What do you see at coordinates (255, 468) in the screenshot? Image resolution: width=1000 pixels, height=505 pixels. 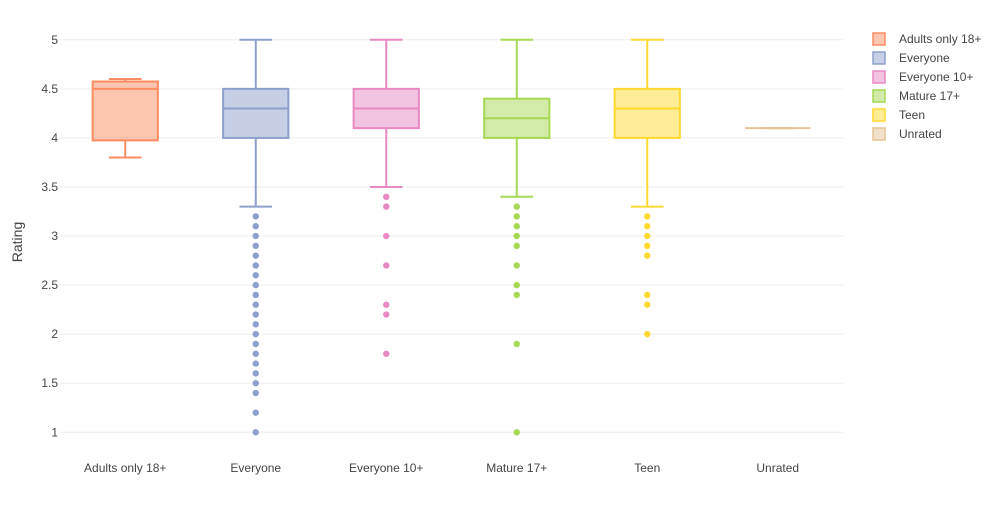 I see `x-tick-label: Everyone` at bounding box center [255, 468].